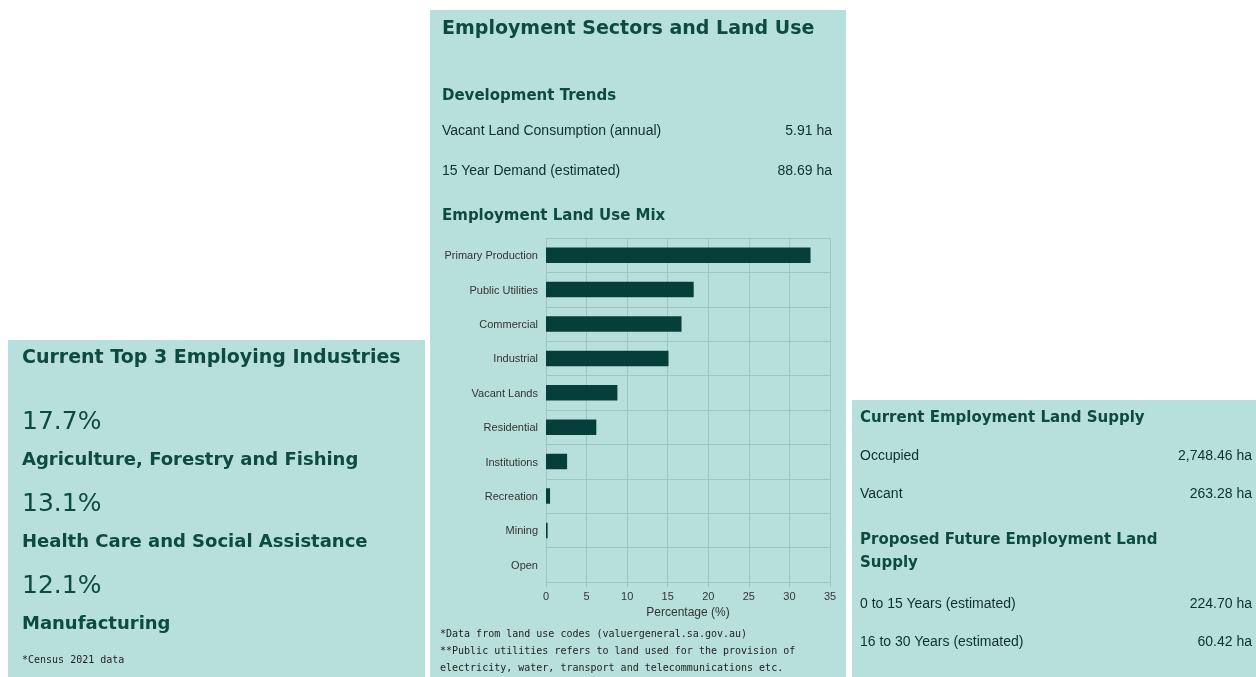  Describe the element at coordinates (62, 420) in the screenshot. I see `text: 17.7%` at that location.